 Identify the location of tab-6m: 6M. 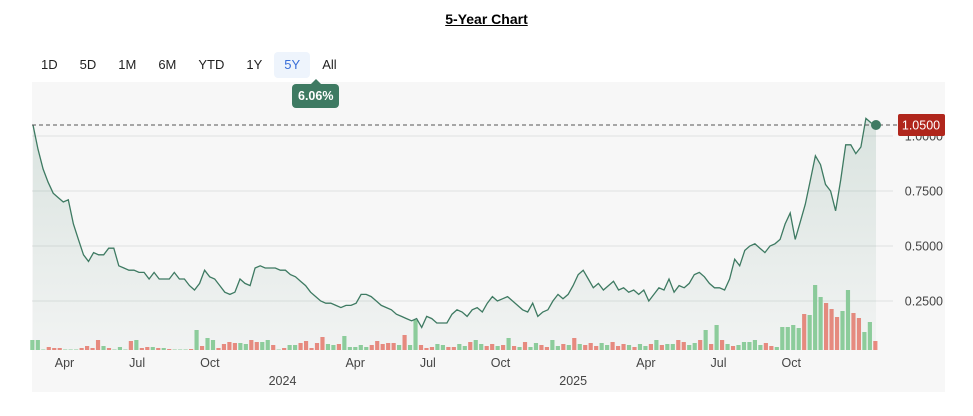
(167, 64).